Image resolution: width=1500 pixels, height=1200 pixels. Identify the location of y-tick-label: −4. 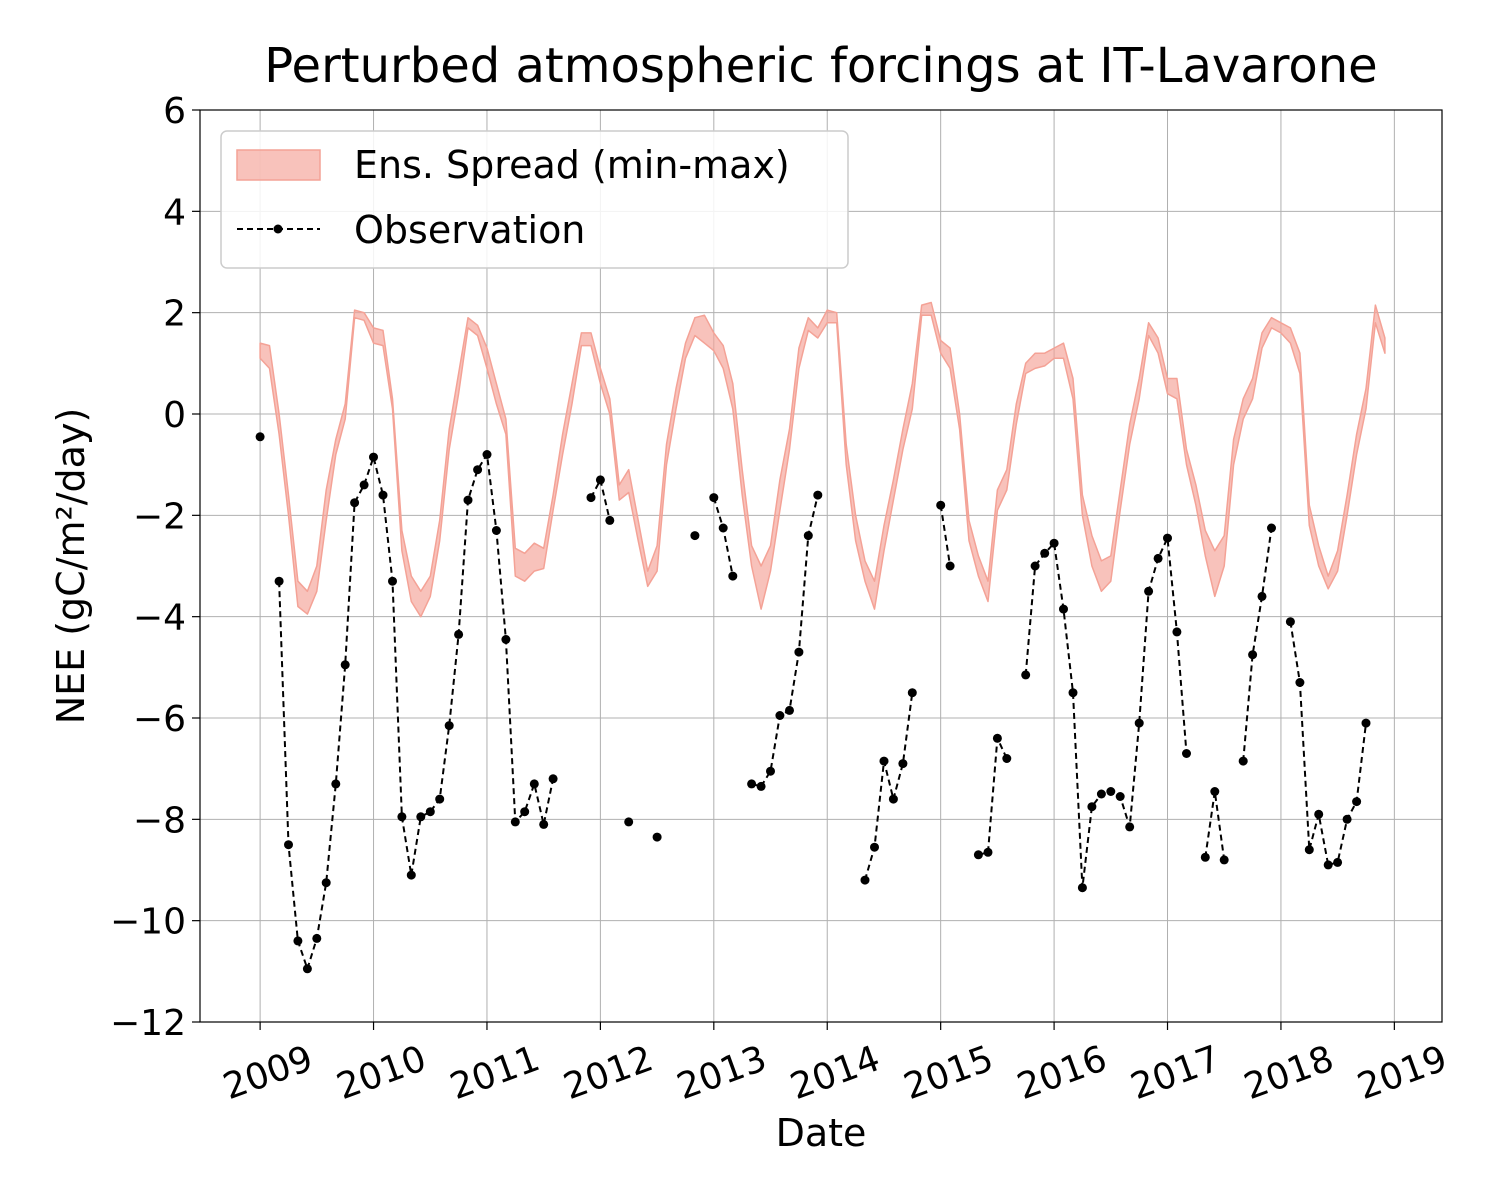
(159, 618).